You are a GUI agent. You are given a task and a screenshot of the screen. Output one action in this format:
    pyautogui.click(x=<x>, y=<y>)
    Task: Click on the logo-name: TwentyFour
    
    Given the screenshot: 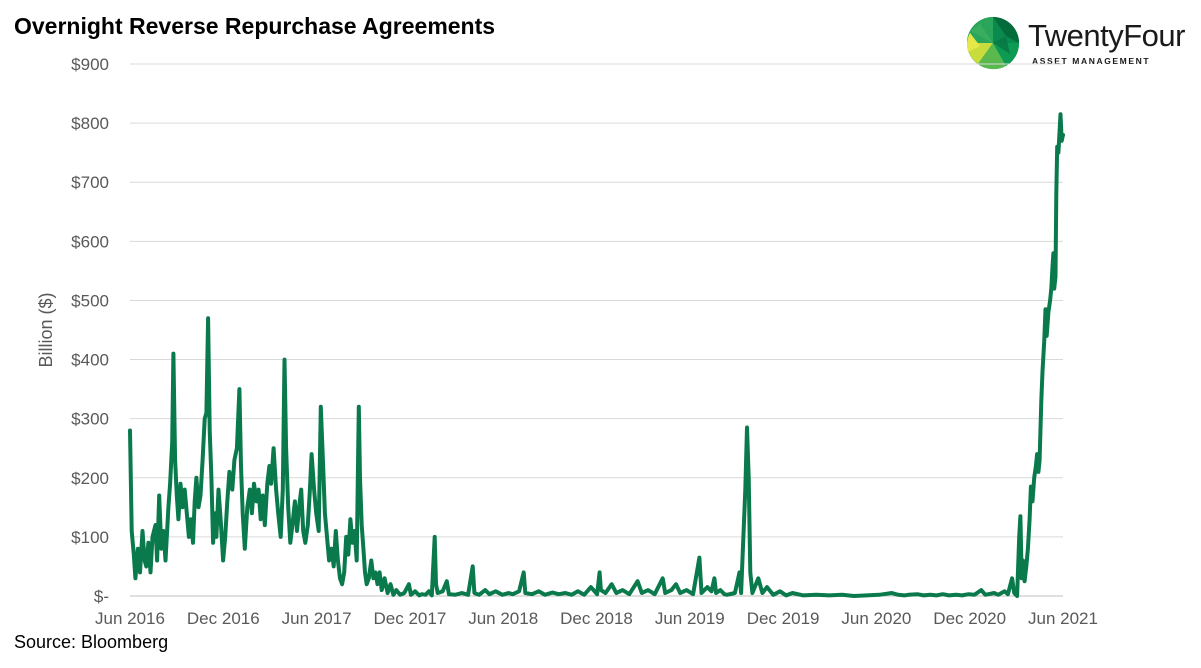 What is the action you would take?
    pyautogui.click(x=1106, y=35)
    